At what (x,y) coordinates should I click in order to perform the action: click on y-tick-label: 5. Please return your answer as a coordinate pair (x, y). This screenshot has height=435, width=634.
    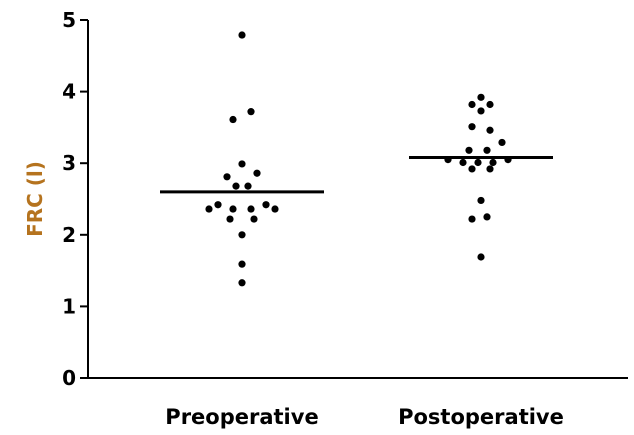
    Looking at the image, I should click on (69, 20).